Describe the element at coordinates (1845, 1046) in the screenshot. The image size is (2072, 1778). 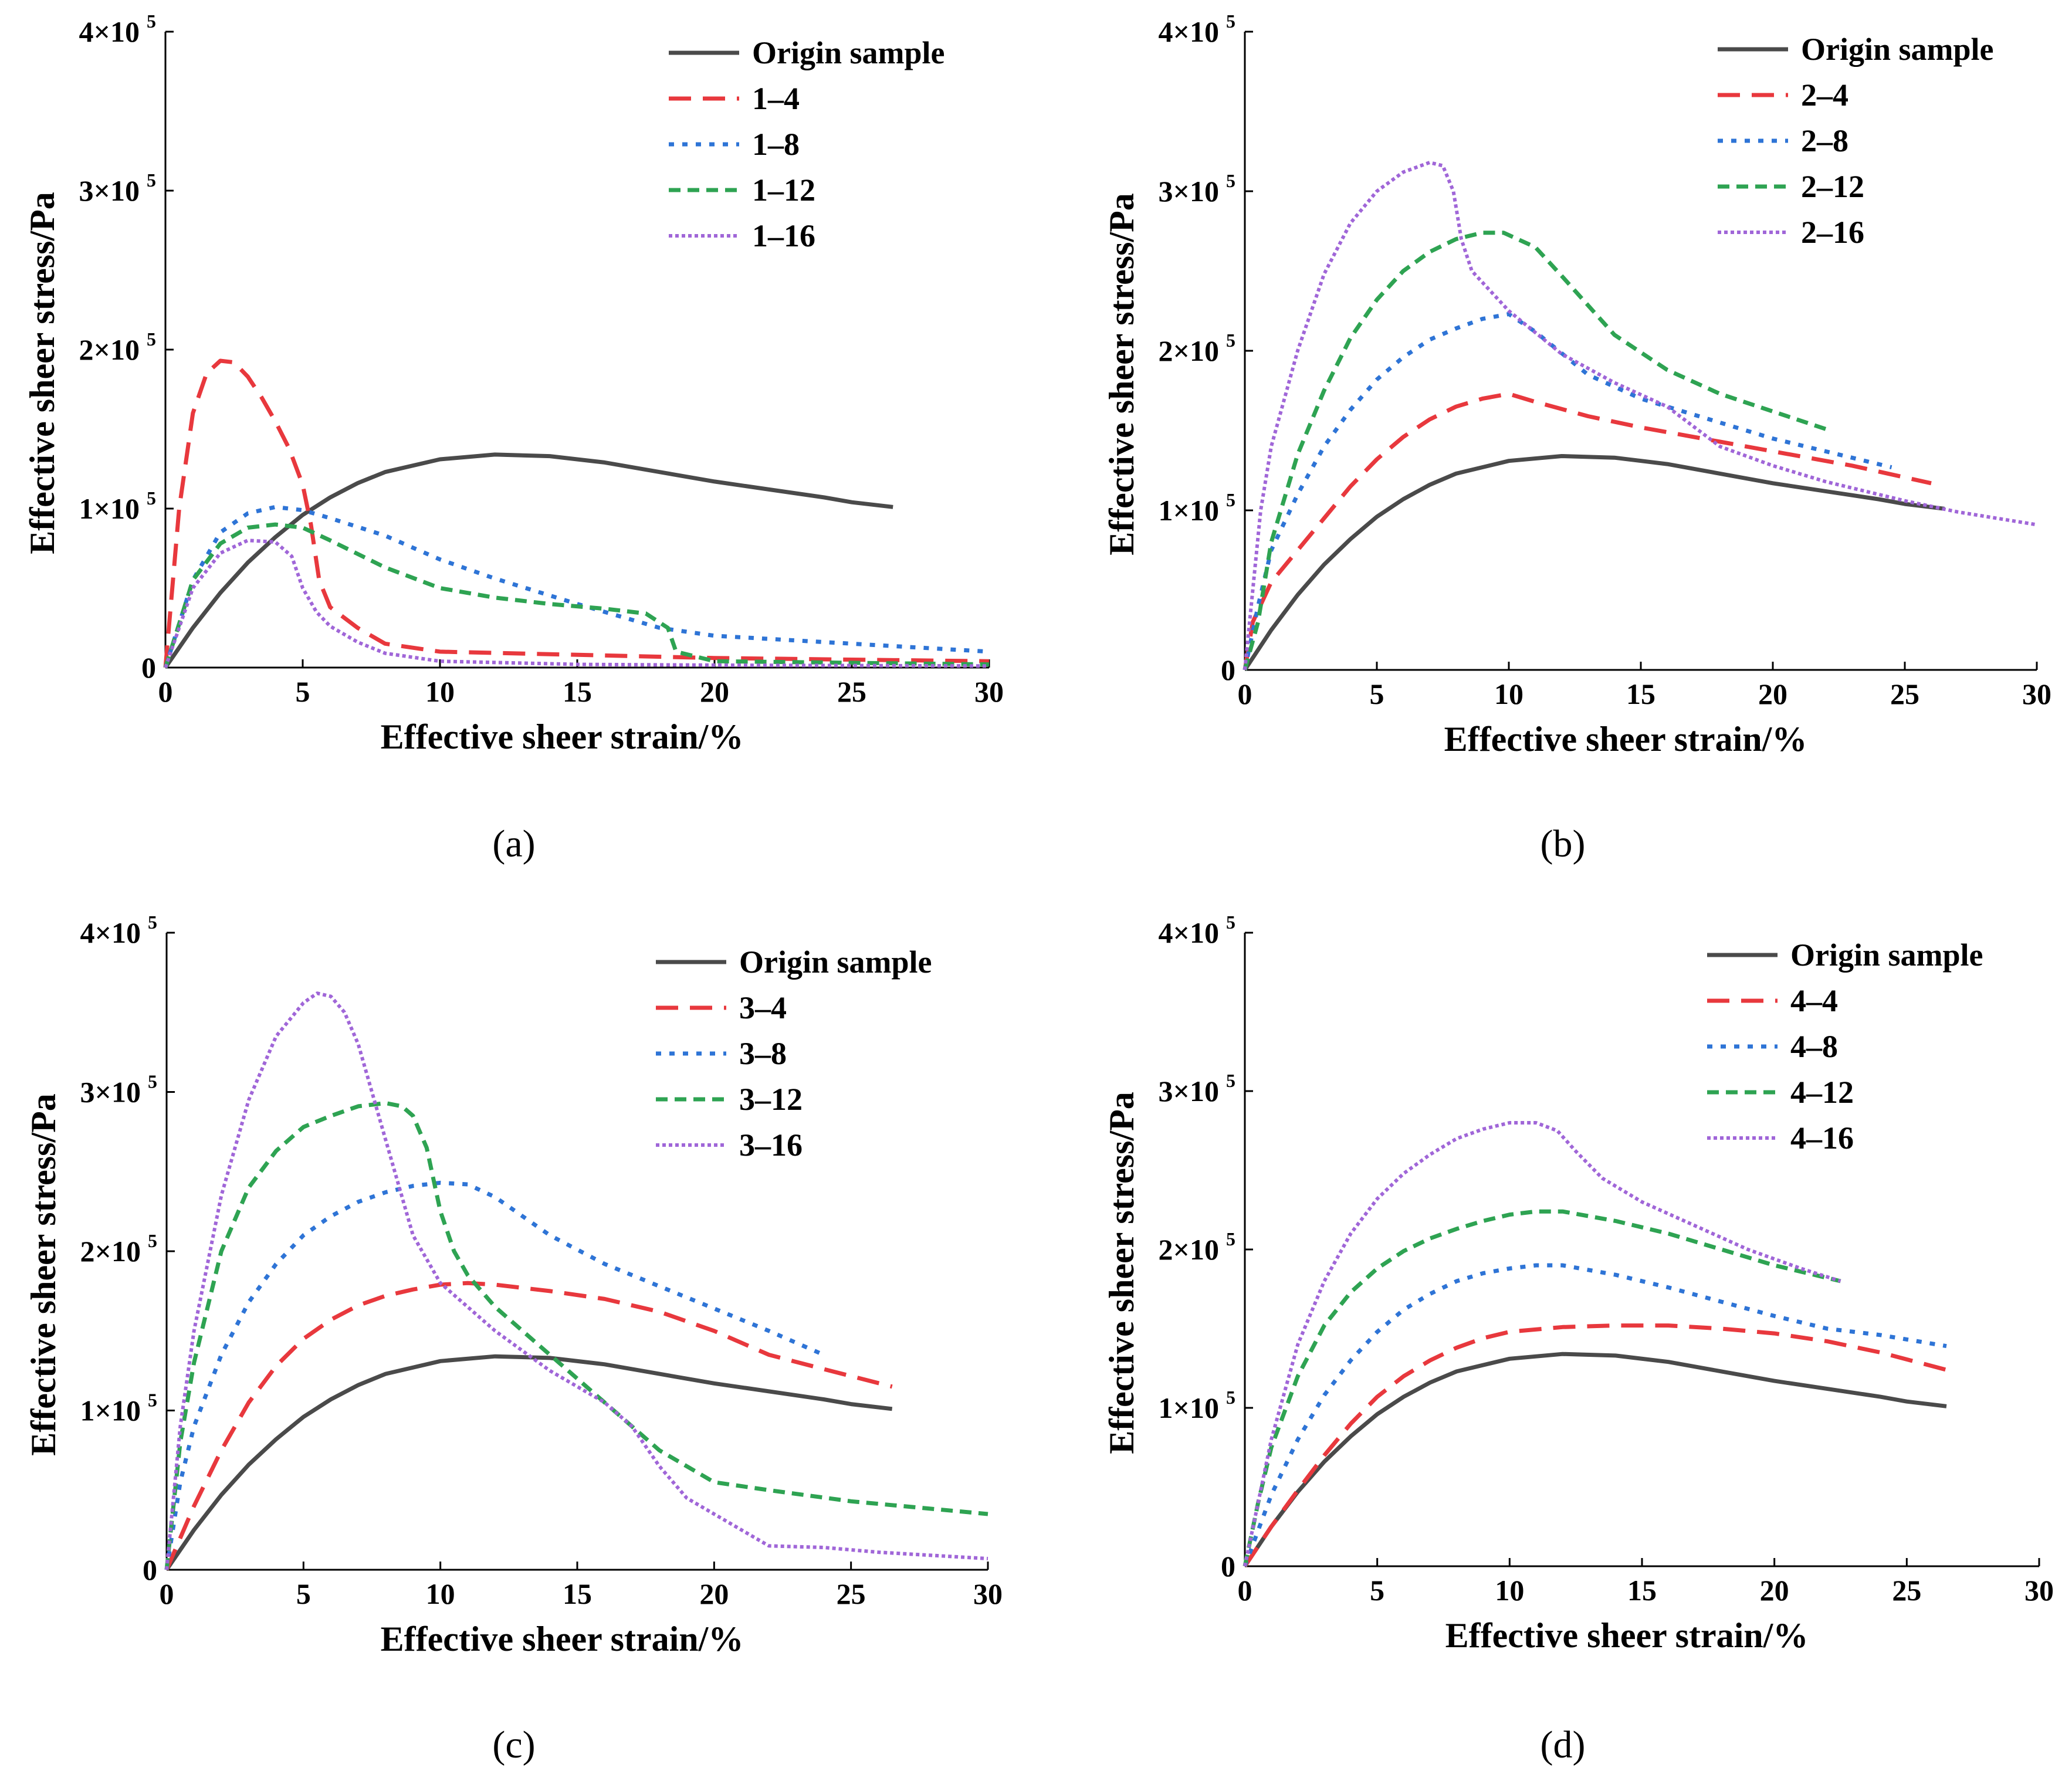
I see `legend: Origin sample 4–4 4–8 4–12 4–16` at that location.